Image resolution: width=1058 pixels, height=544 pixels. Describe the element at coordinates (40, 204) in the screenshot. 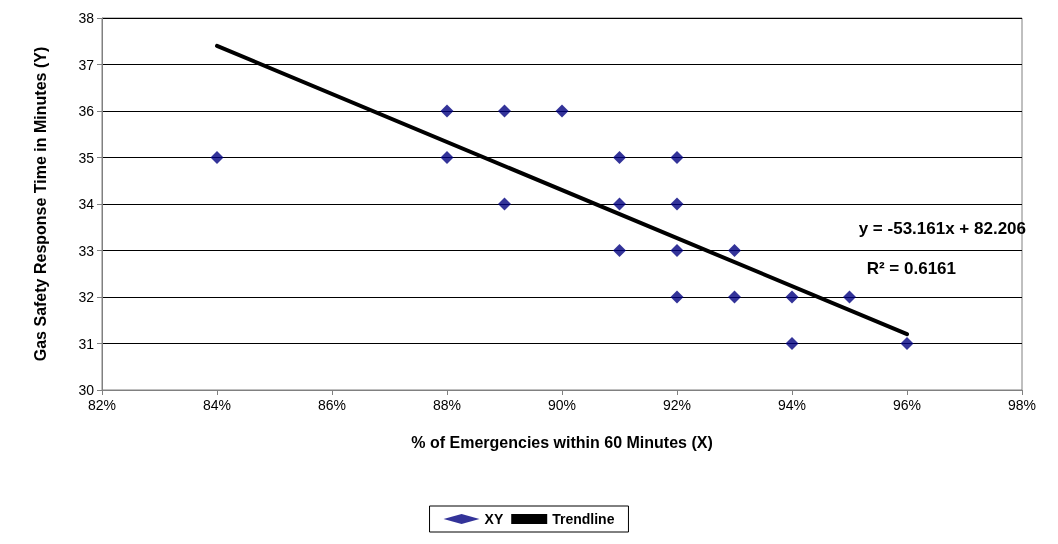

I see `y-axis-title: Gas Safety Response Time in Minutes (Y)` at that location.